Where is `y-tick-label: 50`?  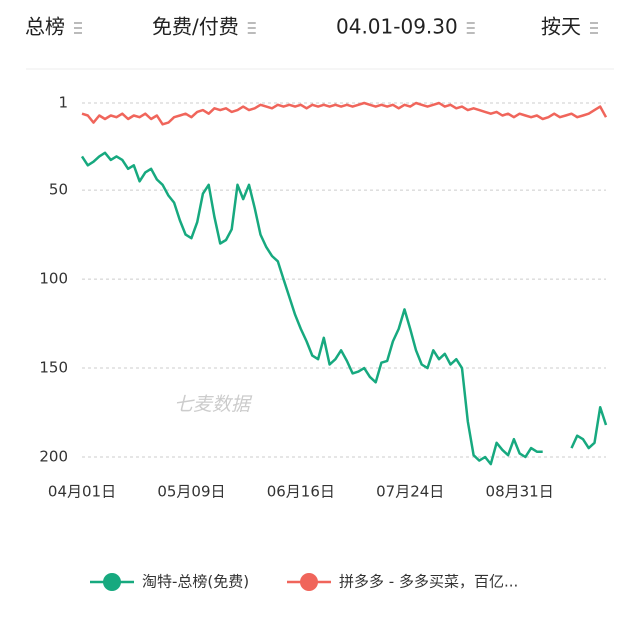 y-tick-label: 50 is located at coordinates (58, 190).